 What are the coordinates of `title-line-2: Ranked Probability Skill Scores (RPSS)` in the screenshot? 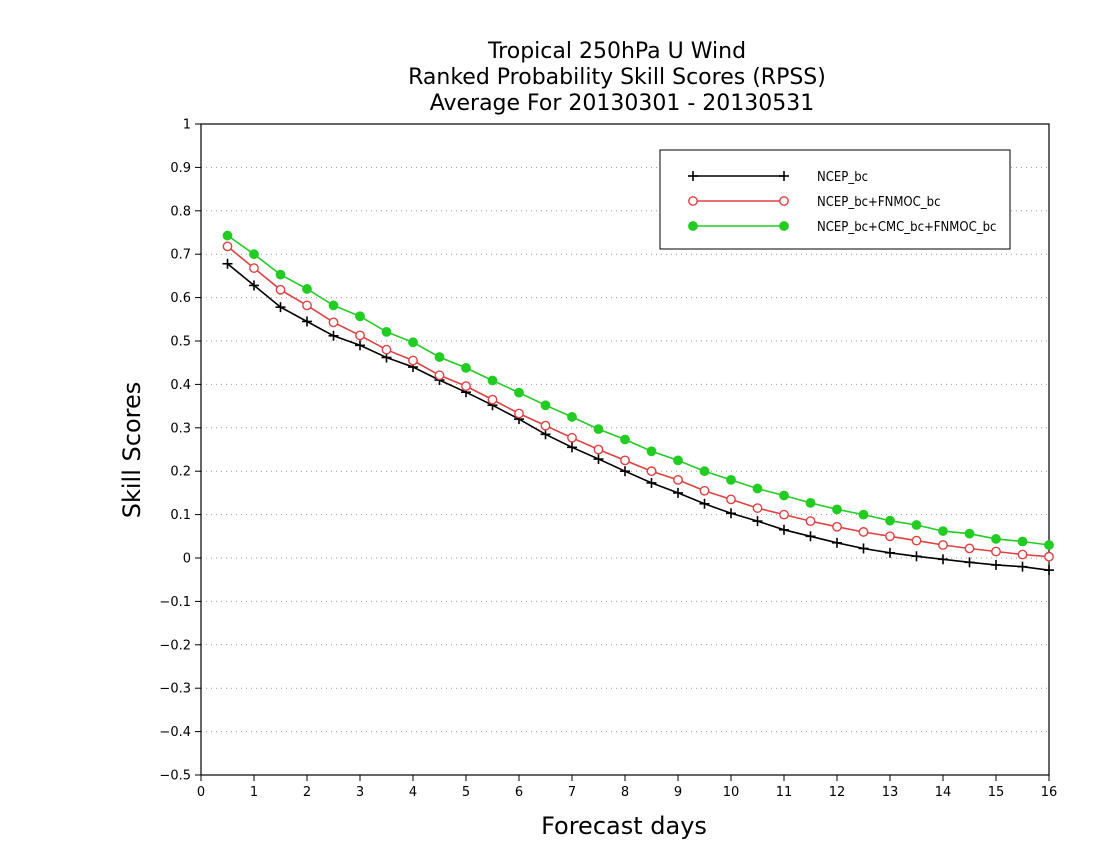 It's located at (617, 77).